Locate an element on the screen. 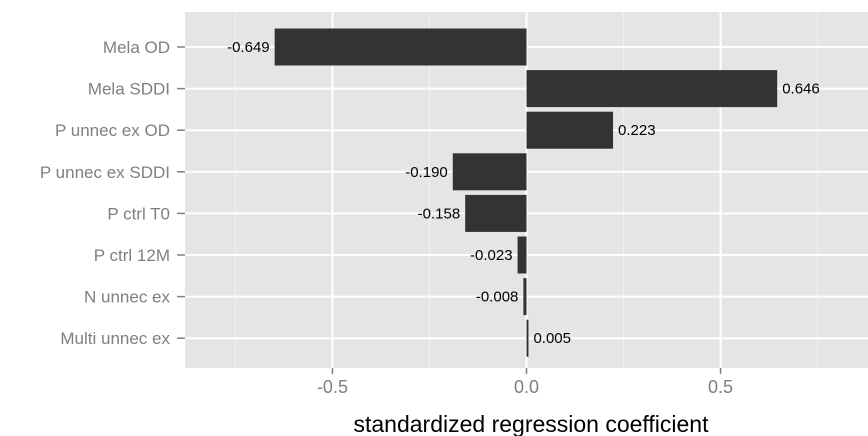  category-label: N unnec ex is located at coordinates (127, 297).